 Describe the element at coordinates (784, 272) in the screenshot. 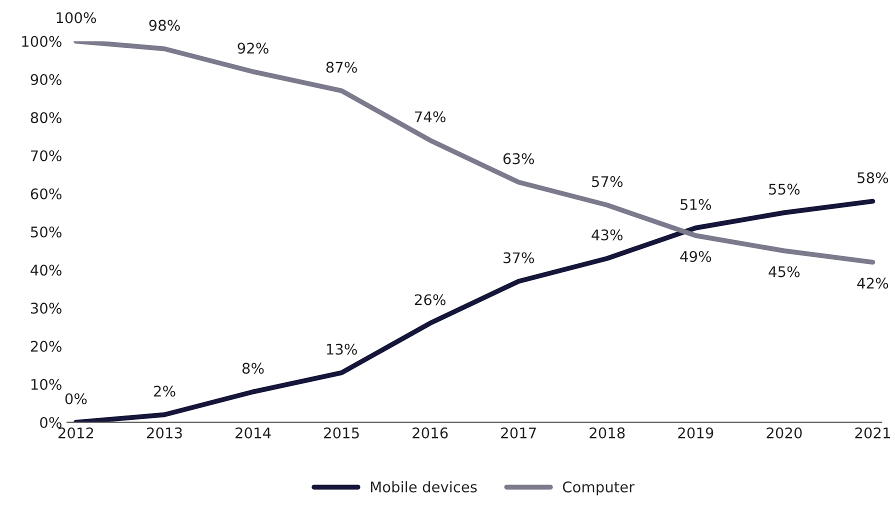

I see `data-label: 45%` at that location.